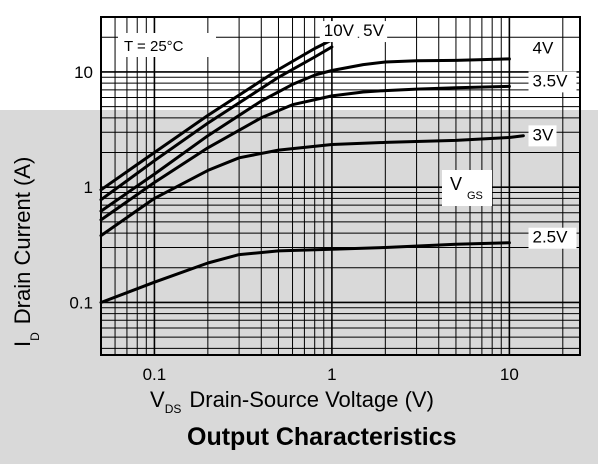 Image resolution: width=598 pixels, height=464 pixels. What do you see at coordinates (157, 399) in the screenshot?
I see `x-axis-title-main: V` at bounding box center [157, 399].